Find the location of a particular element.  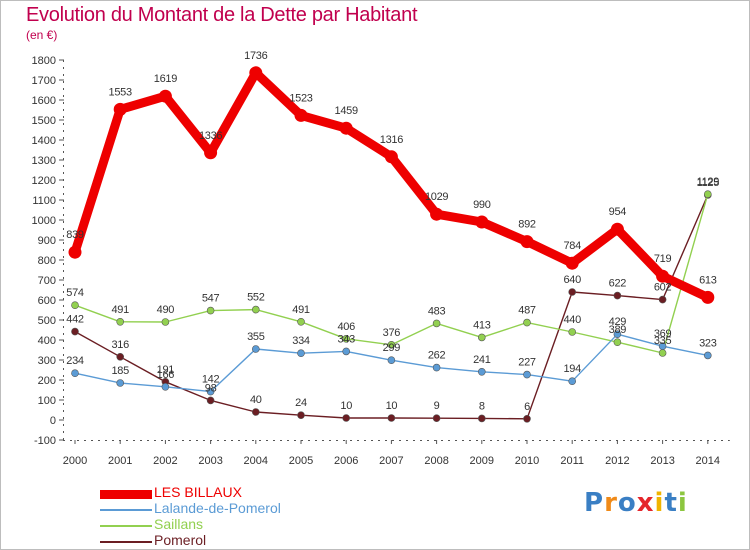

data-label: 98 is located at coordinates (211, 388).